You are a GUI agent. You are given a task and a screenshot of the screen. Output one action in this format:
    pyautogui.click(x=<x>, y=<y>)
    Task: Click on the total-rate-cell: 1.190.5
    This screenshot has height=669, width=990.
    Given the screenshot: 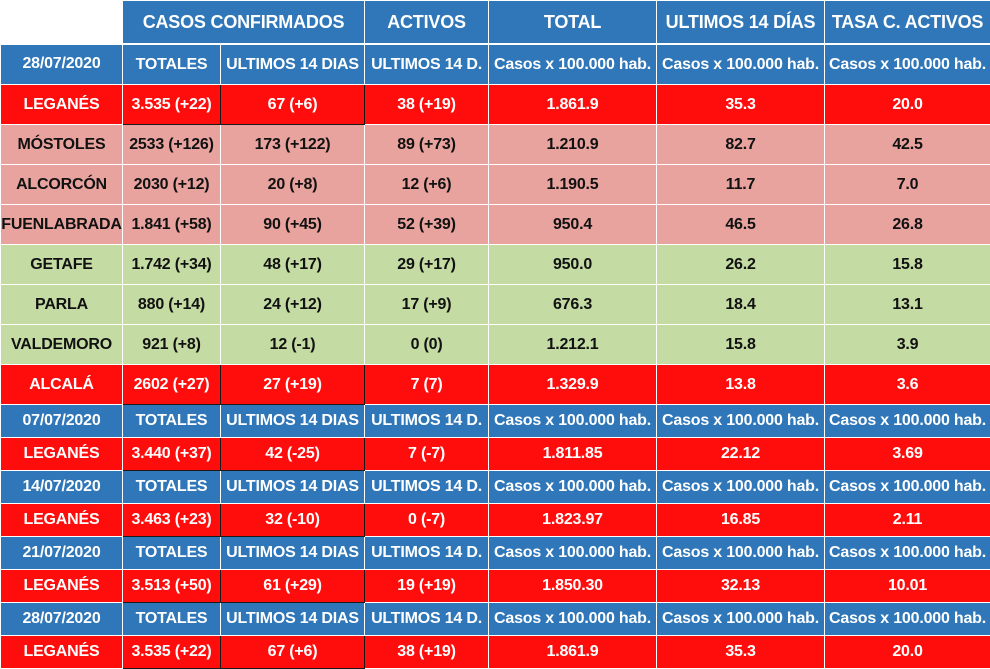 What is the action you would take?
    pyautogui.click(x=573, y=185)
    